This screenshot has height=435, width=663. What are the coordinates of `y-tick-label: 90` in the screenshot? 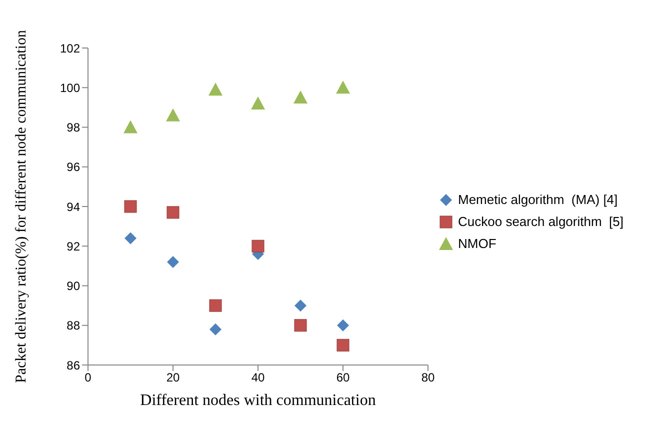 It's located at (73, 286).